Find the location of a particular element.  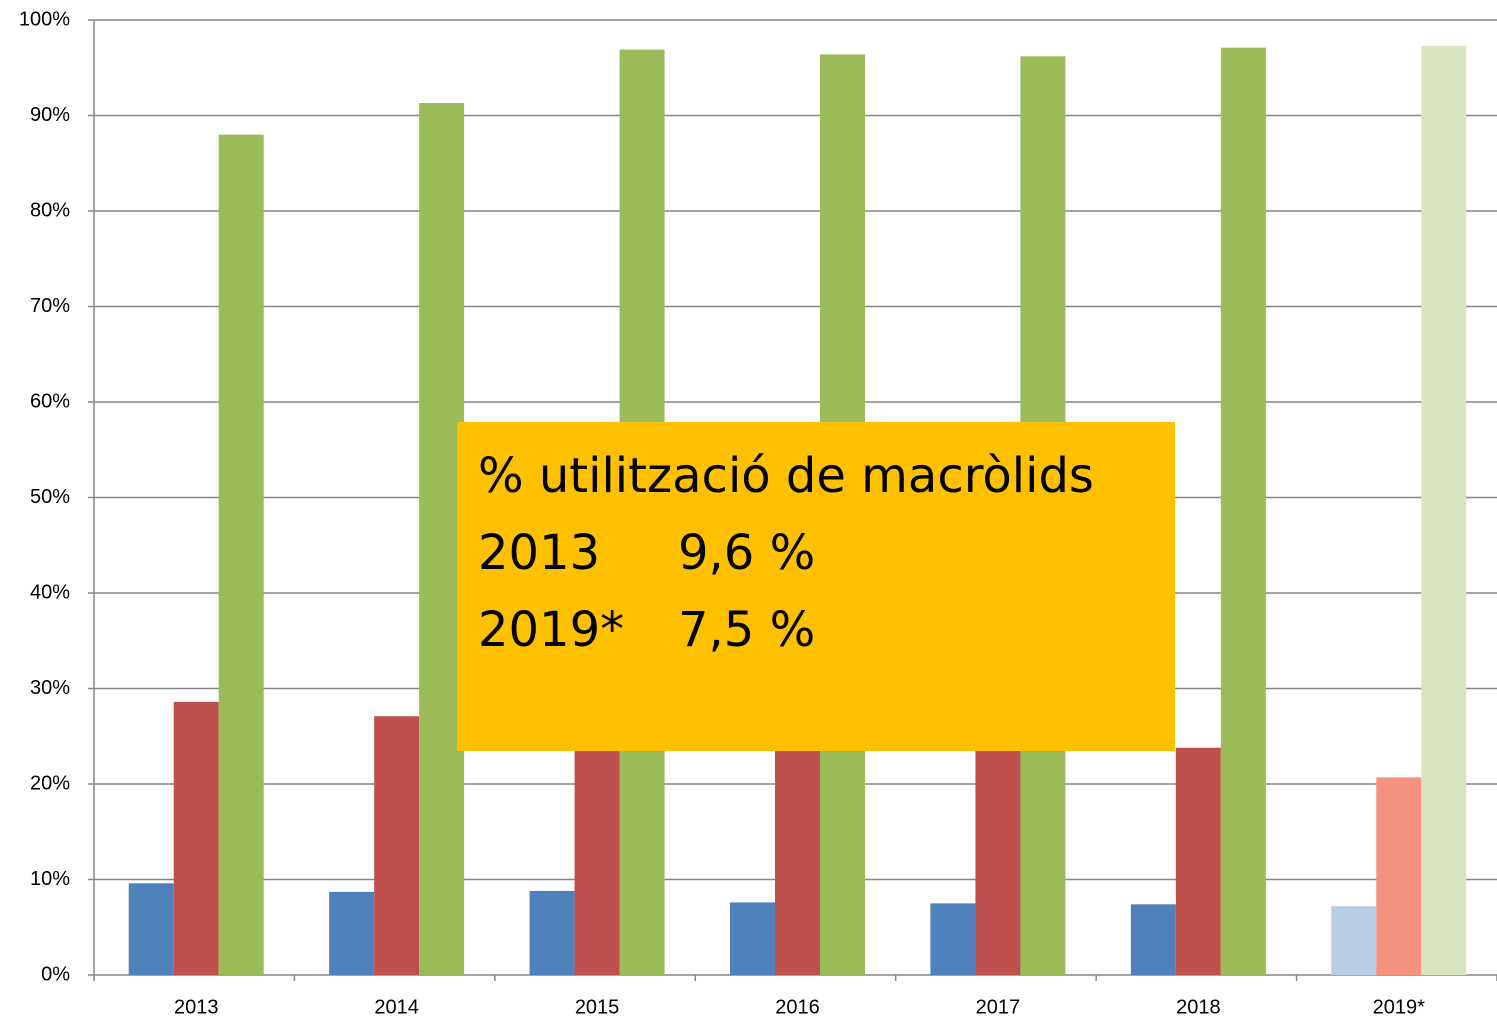

annotation-value: 9,6 % is located at coordinates (746, 553).